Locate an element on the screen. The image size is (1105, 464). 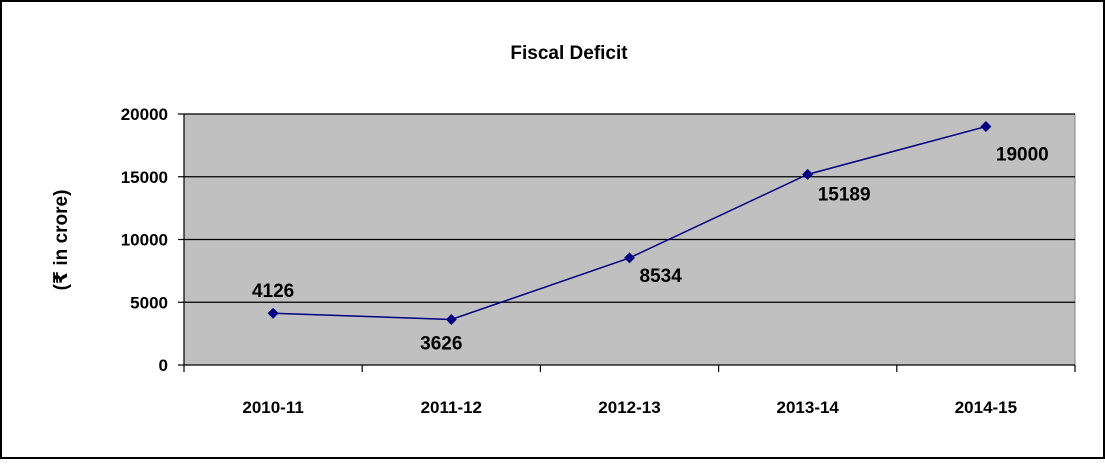
x-tick-label: 2011-12 is located at coordinates (451, 407).